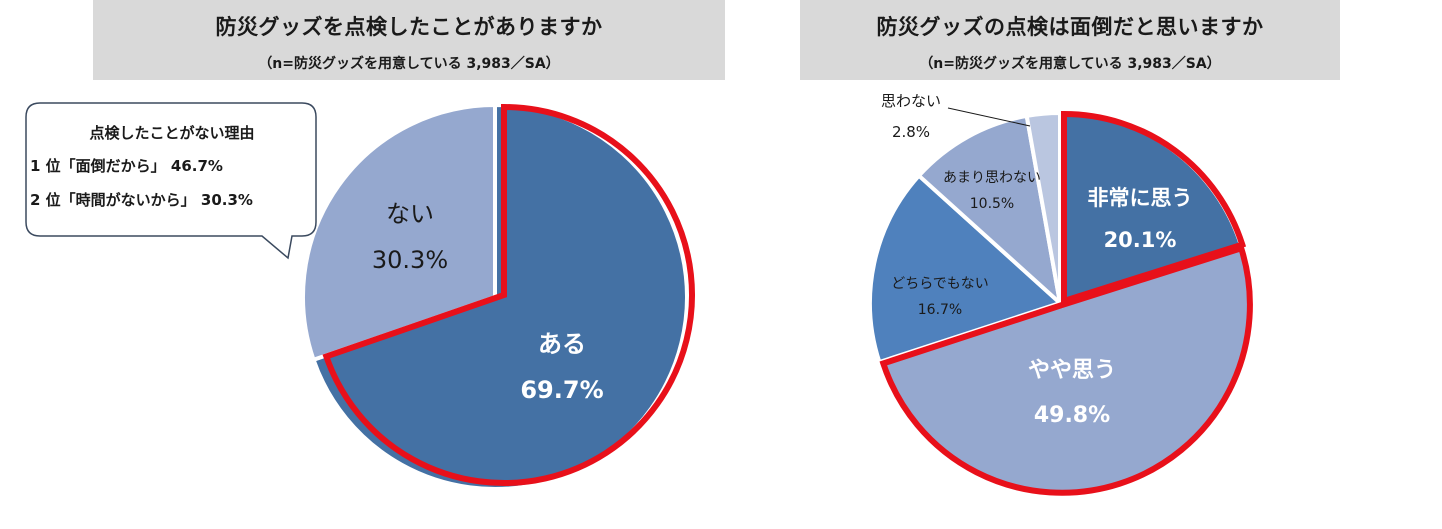 This screenshot has height=529, width=1442. I want to click on chart1-subtitle: （n=防災グッズを用意している 3,983／SA）, so click(409, 64).